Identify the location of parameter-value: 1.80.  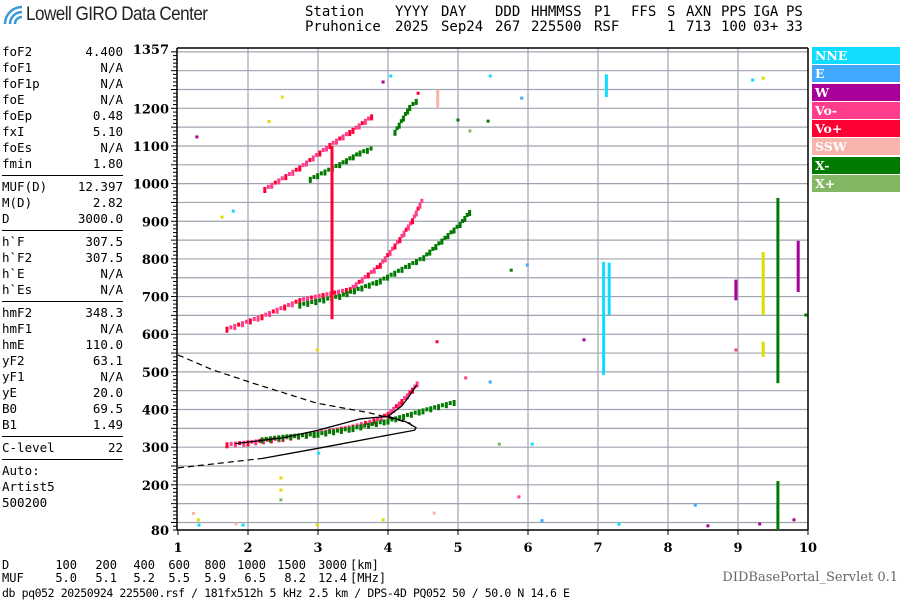
(107, 163).